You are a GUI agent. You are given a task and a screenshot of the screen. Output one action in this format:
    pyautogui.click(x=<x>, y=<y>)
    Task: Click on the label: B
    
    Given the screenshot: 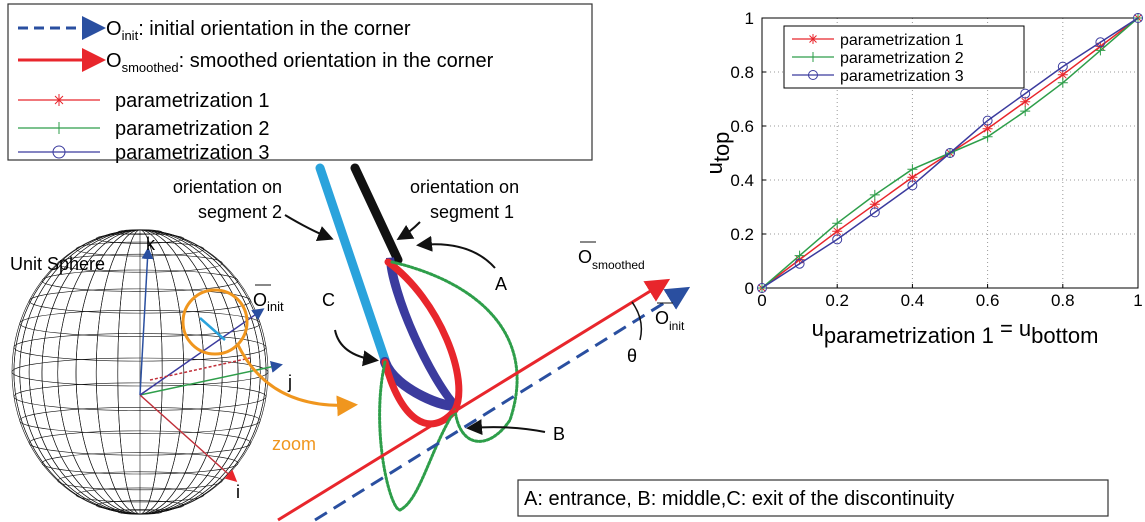 What is the action you would take?
    pyautogui.click(x=559, y=434)
    